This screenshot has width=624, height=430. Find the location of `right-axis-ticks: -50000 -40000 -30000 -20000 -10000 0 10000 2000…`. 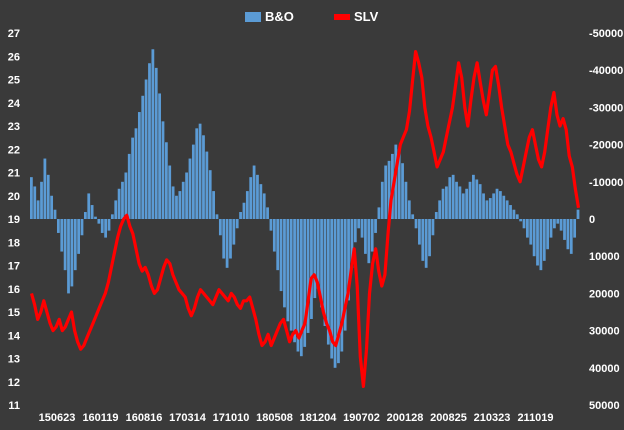

right-axis-ticks: -50000 -40000 -30000 -20000 -10000 0 10000 2000… is located at coordinates (606, 220).